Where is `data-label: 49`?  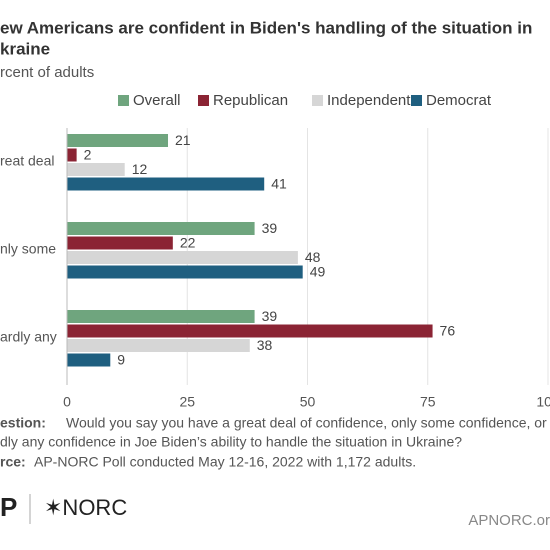 data-label: 49 is located at coordinates (318, 272).